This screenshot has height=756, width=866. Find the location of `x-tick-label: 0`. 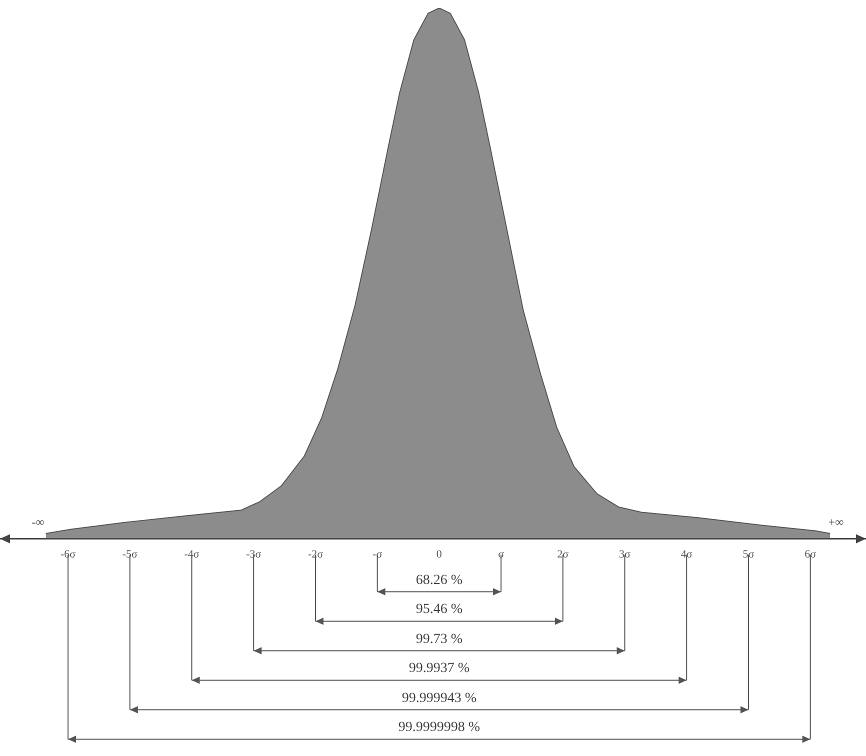

x-tick-label: 0 is located at coordinates (439, 554).